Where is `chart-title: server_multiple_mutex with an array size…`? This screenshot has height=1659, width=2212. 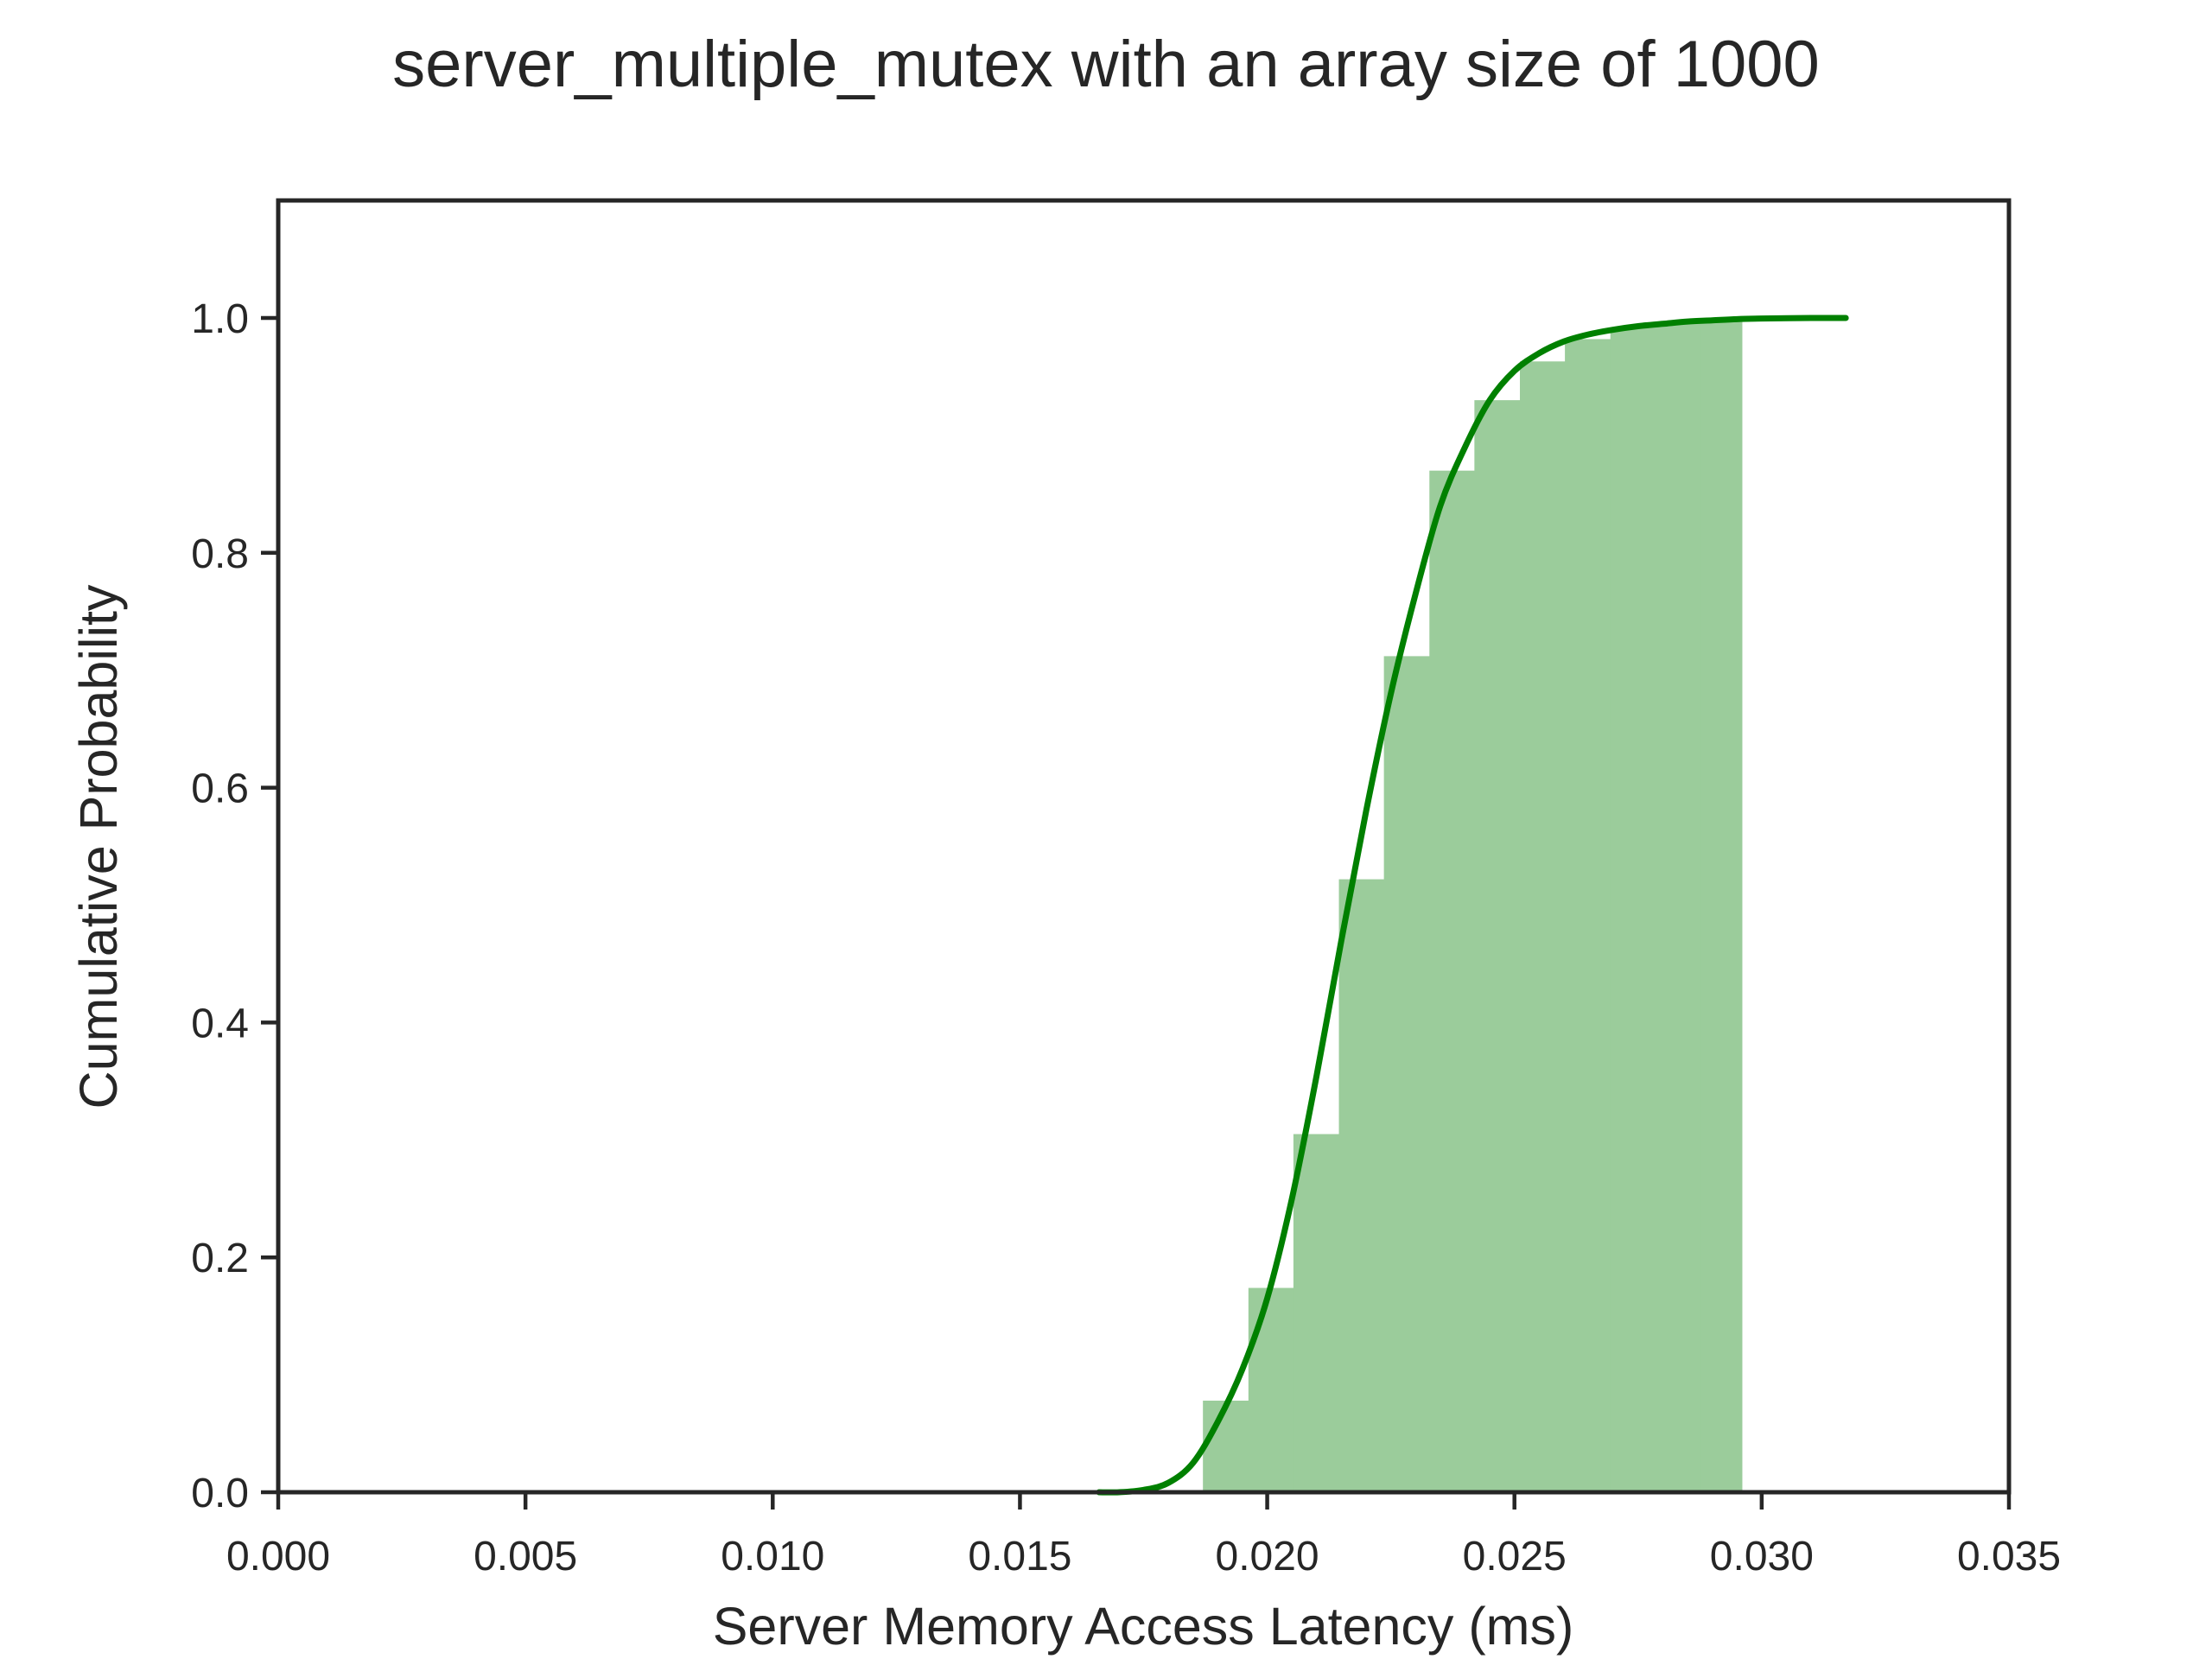 chart-title: server_multiple_mutex with an array size… is located at coordinates (1106, 64).